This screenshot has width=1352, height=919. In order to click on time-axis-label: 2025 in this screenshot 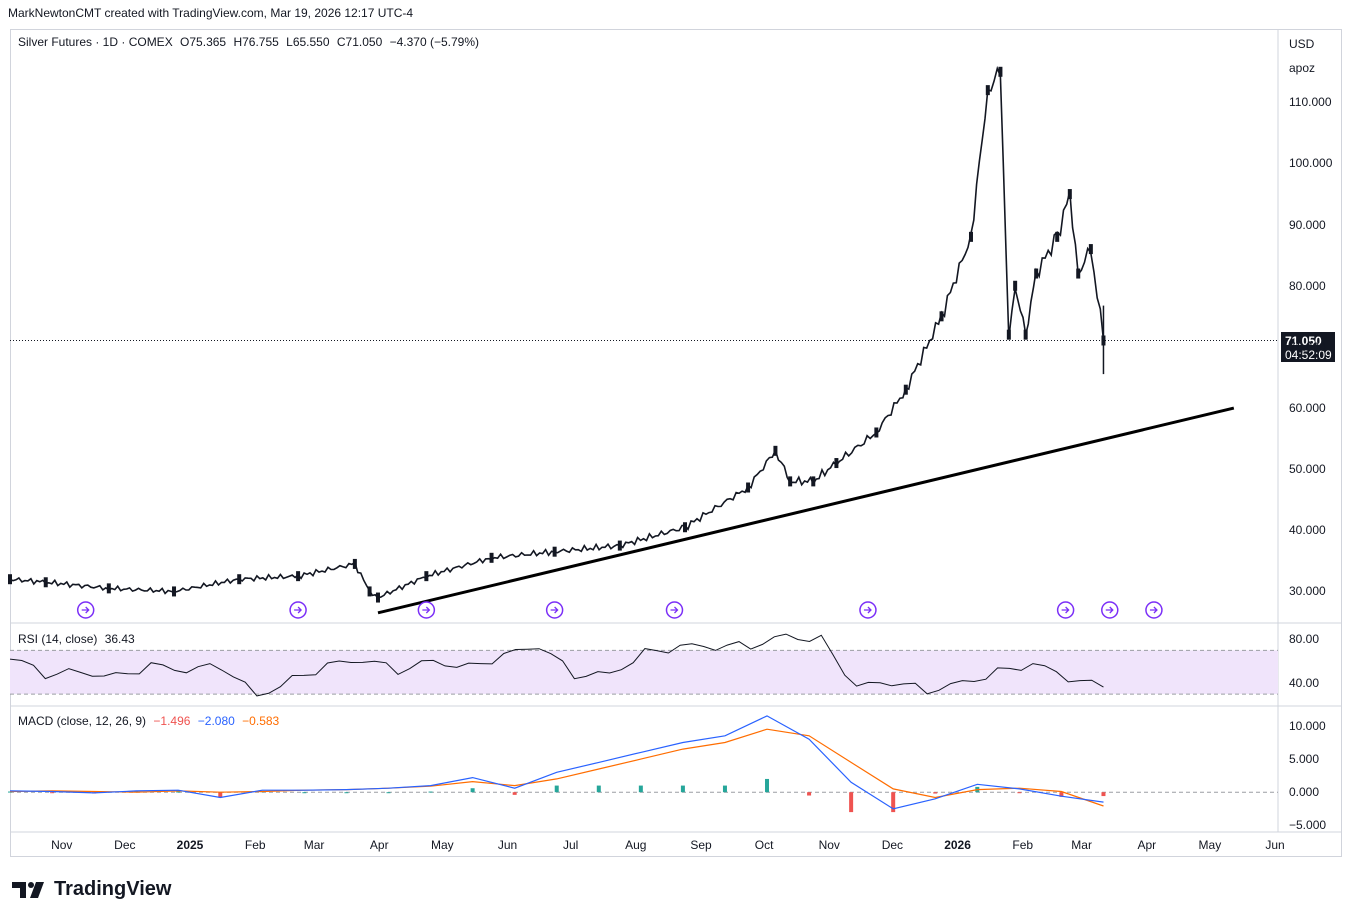, I will do `click(190, 845)`.